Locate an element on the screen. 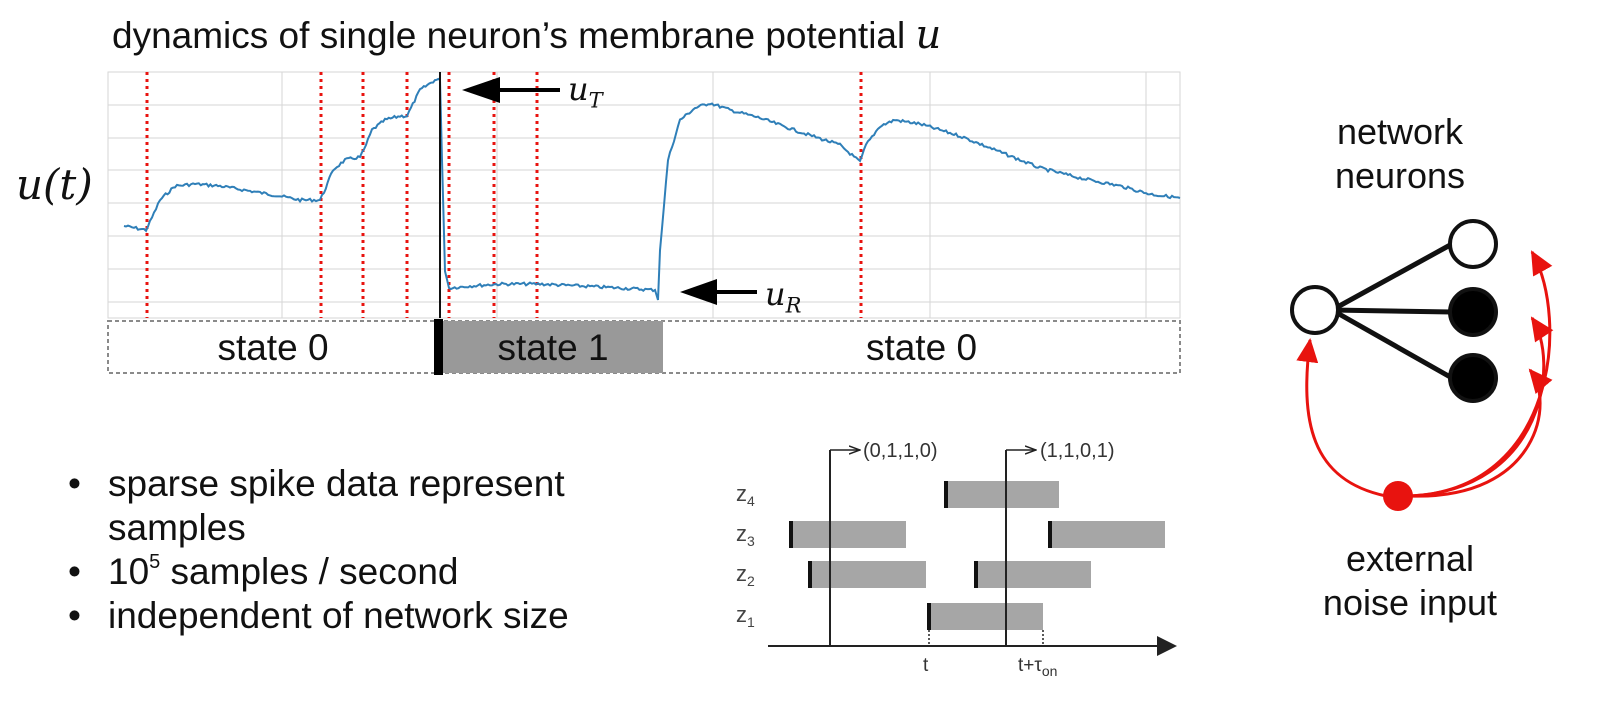 The image size is (1607, 711). z1-bar is located at coordinates (986, 616).